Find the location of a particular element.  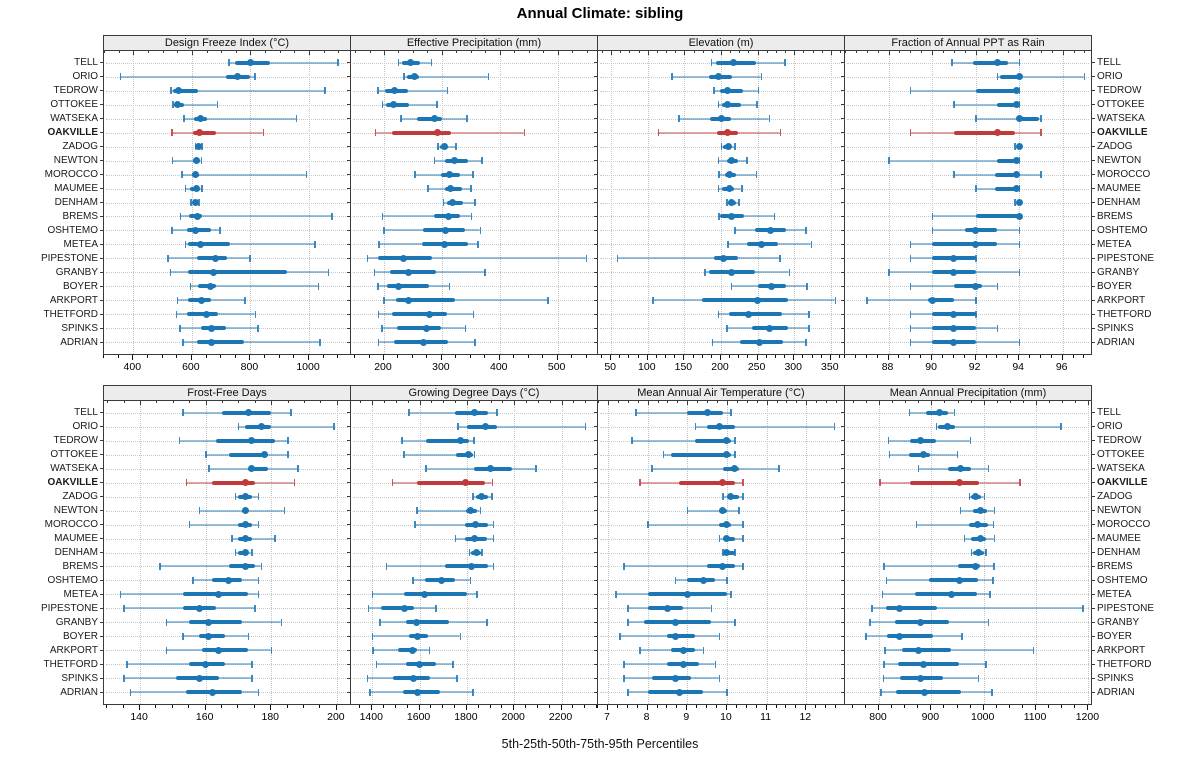

site-label-arkport: ARKPORT is located at coordinates (1121, 650).